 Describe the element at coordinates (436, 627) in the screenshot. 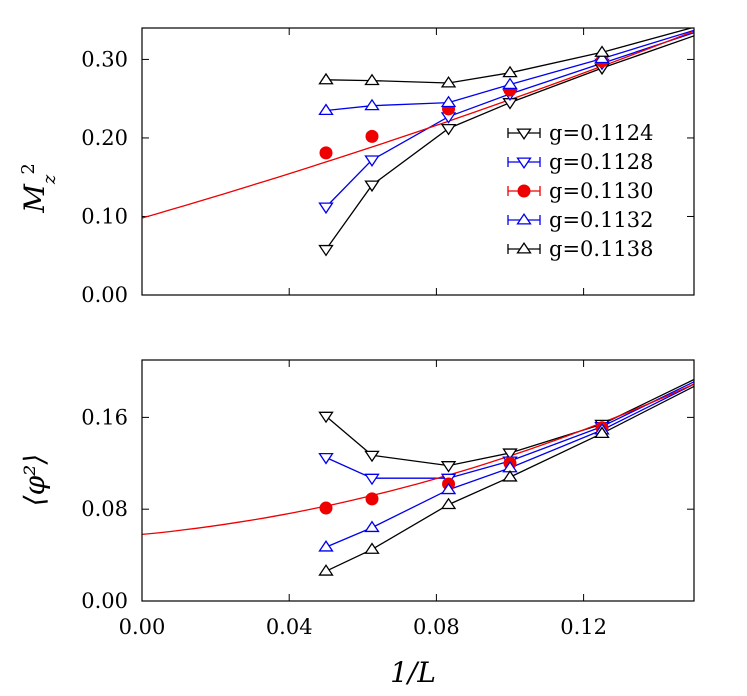

I see `x-tick-label: 0.08` at that location.